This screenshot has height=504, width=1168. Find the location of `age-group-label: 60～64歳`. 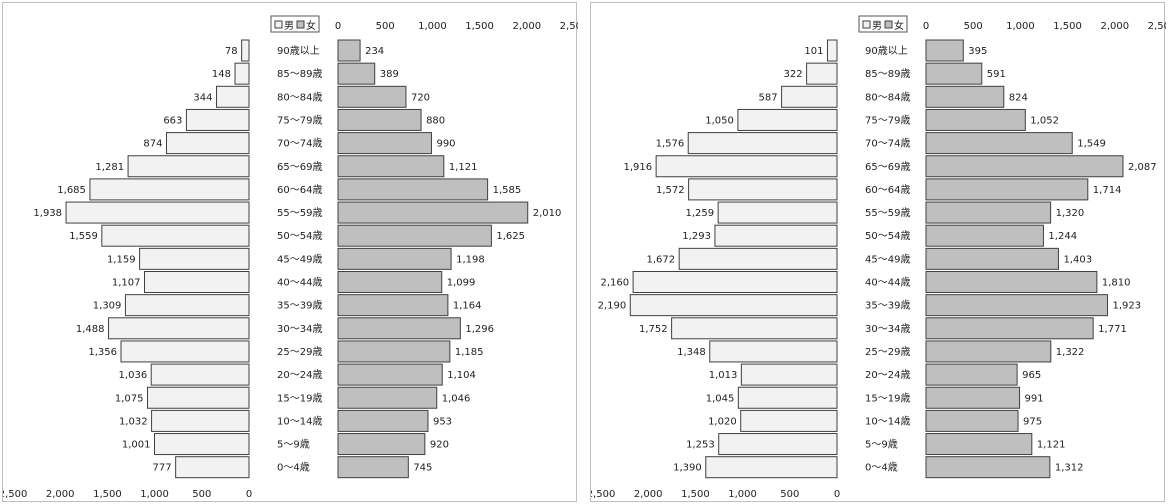

age-group-label: 60～64歳 is located at coordinates (887, 190).